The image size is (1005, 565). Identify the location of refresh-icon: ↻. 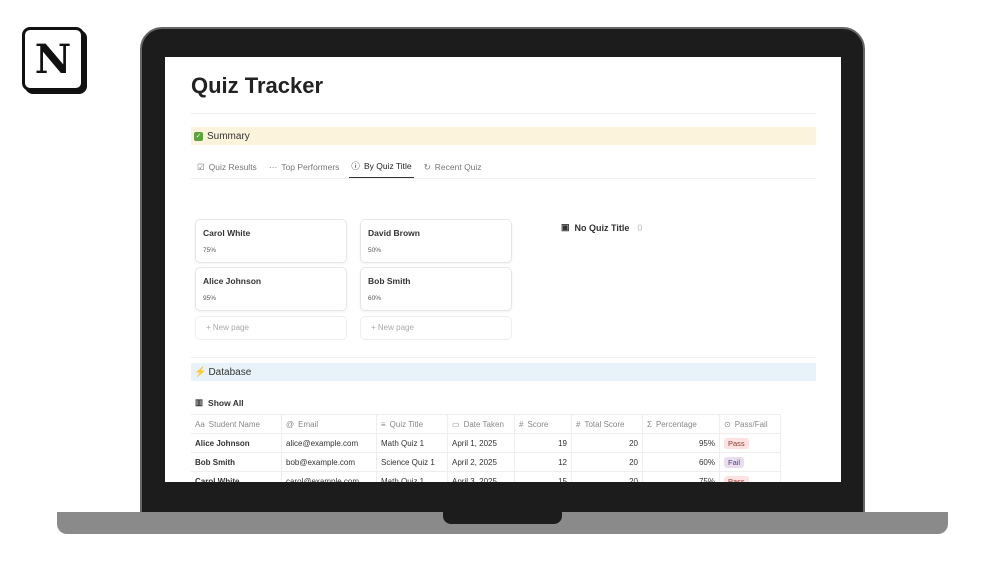
(427, 166).